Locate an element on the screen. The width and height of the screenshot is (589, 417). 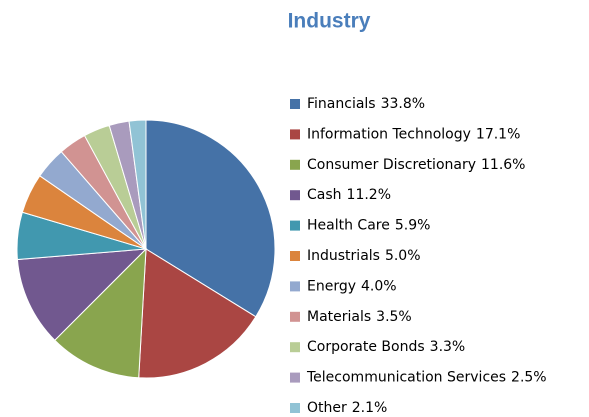
chart-title: Industry is located at coordinates (329, 21).